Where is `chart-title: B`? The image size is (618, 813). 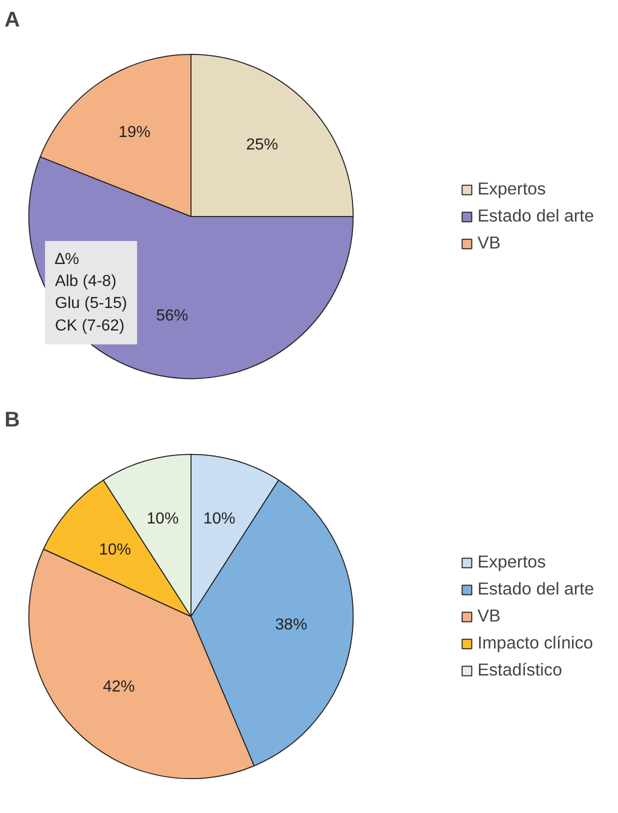 chart-title: B is located at coordinates (12, 420).